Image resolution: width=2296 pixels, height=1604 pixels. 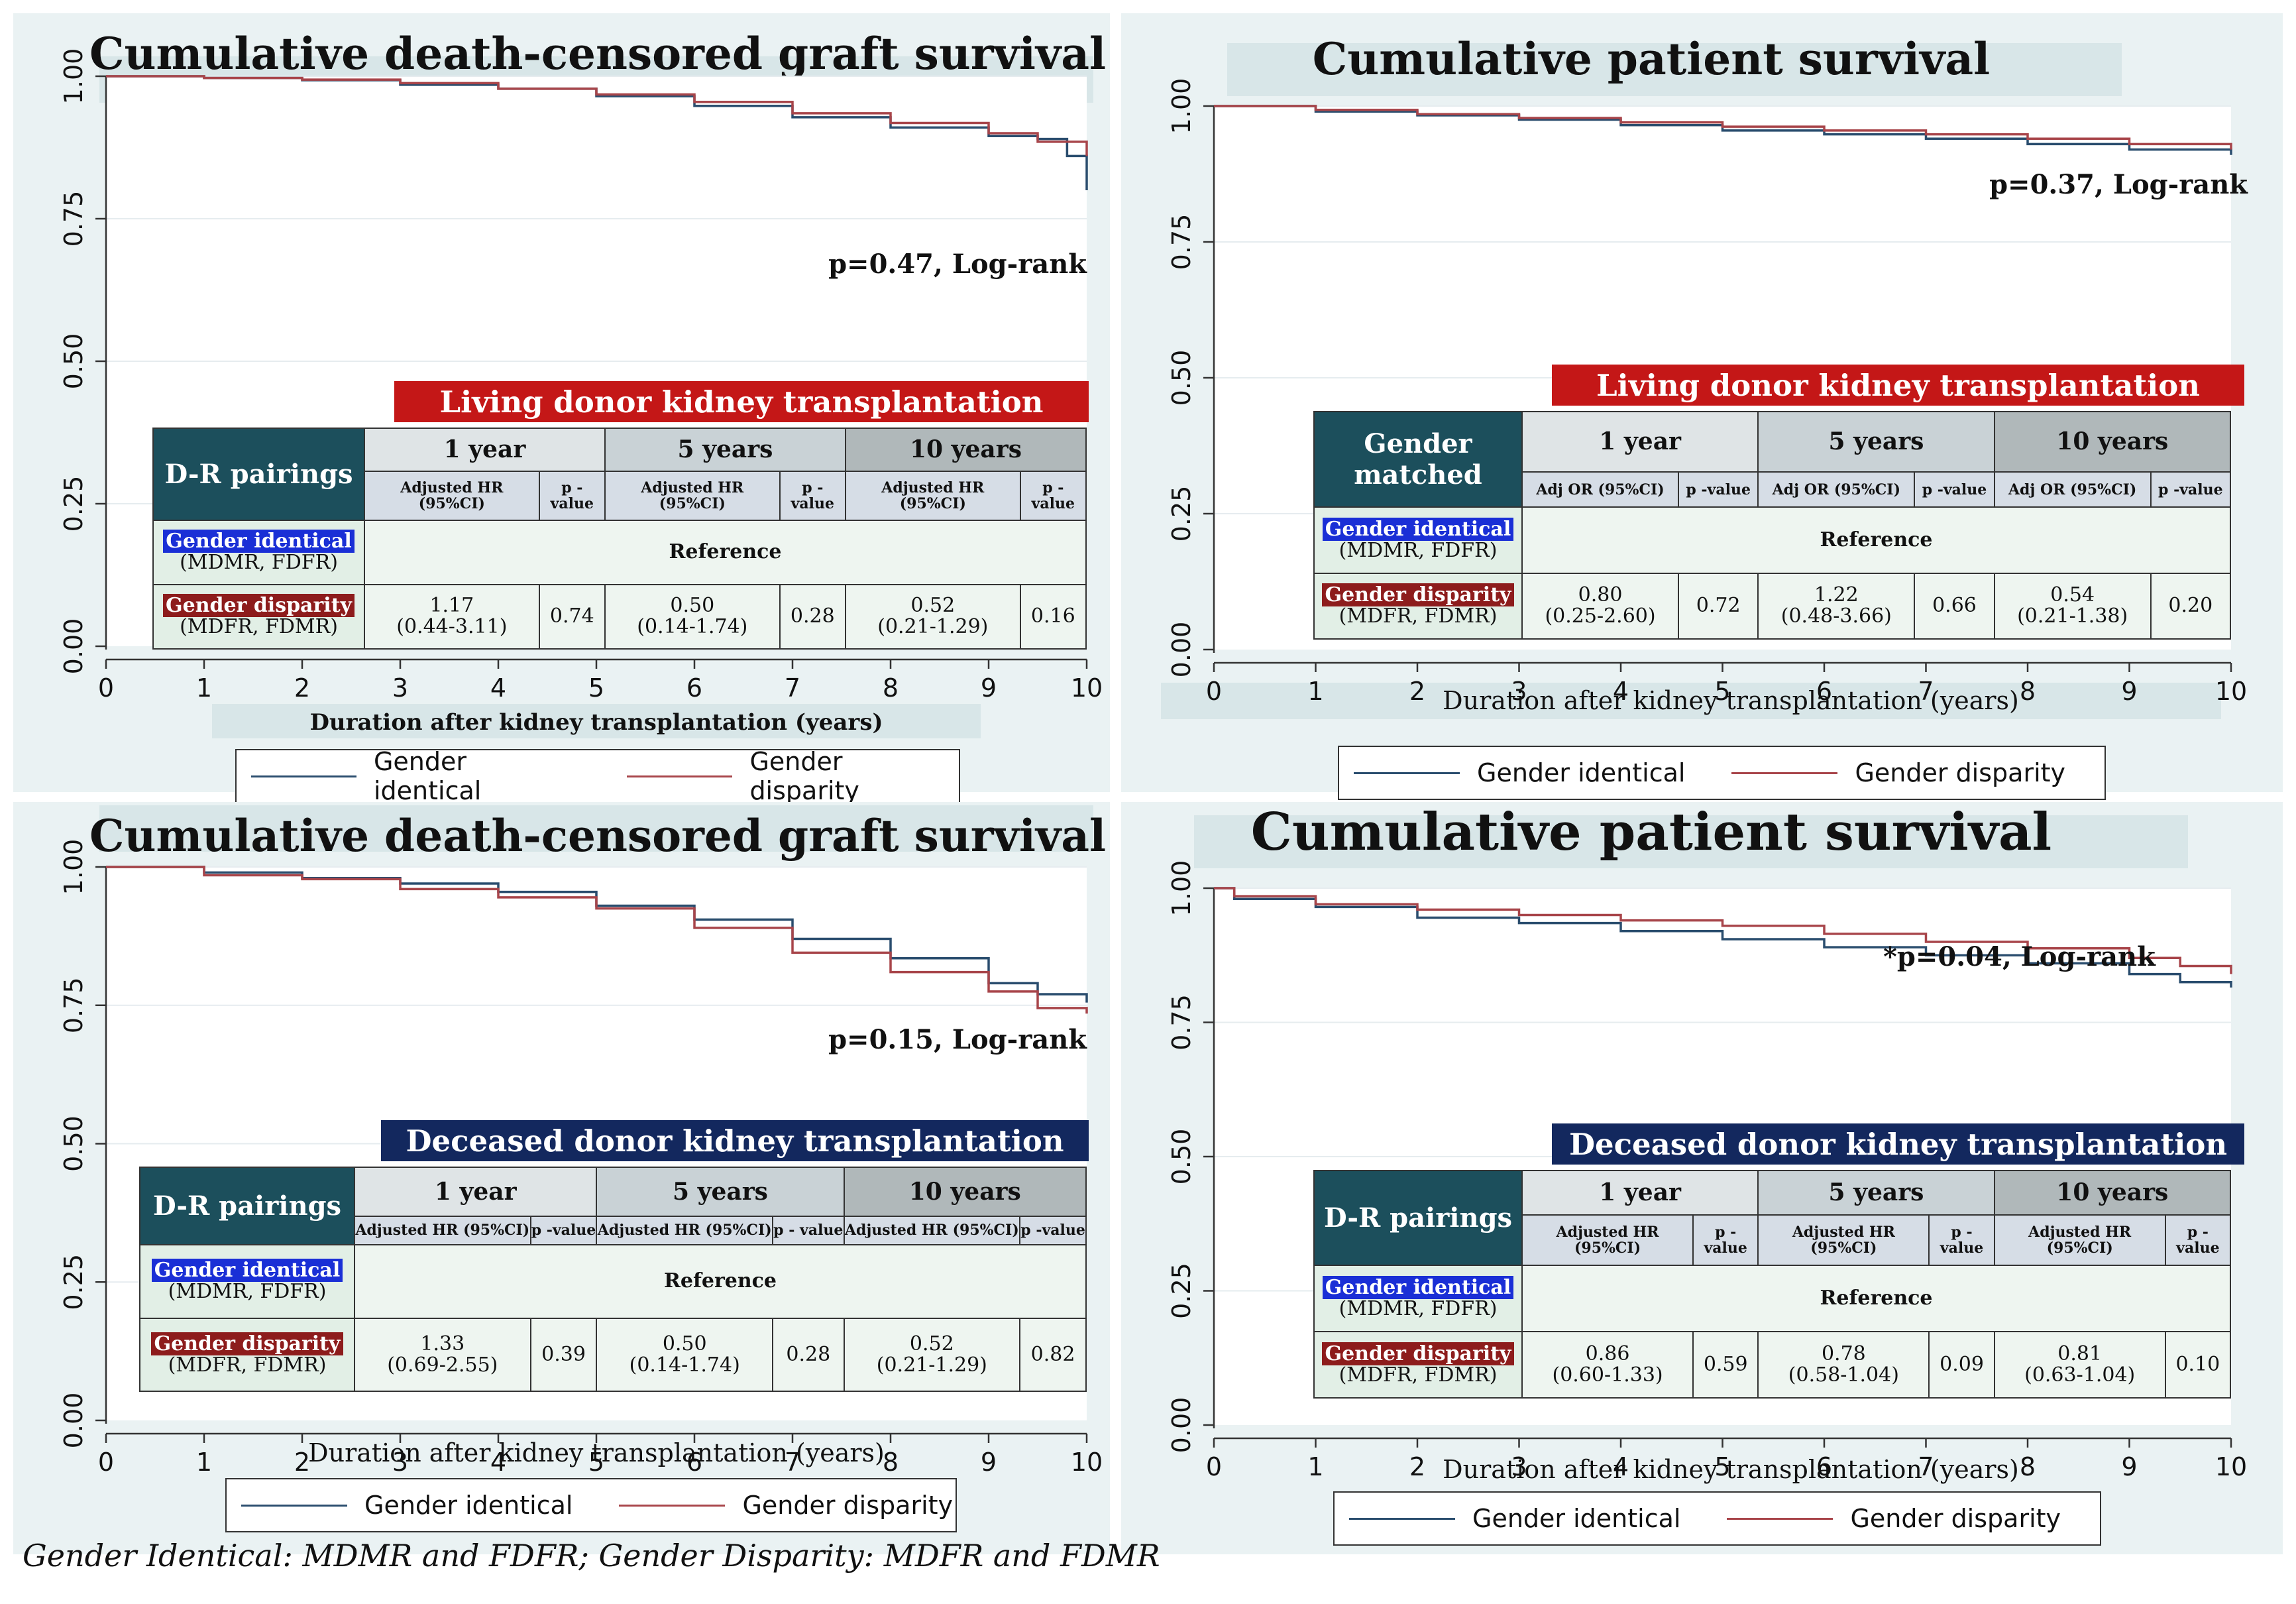 I want to click on series-line-gender-identical, so click(x=1723, y=937).